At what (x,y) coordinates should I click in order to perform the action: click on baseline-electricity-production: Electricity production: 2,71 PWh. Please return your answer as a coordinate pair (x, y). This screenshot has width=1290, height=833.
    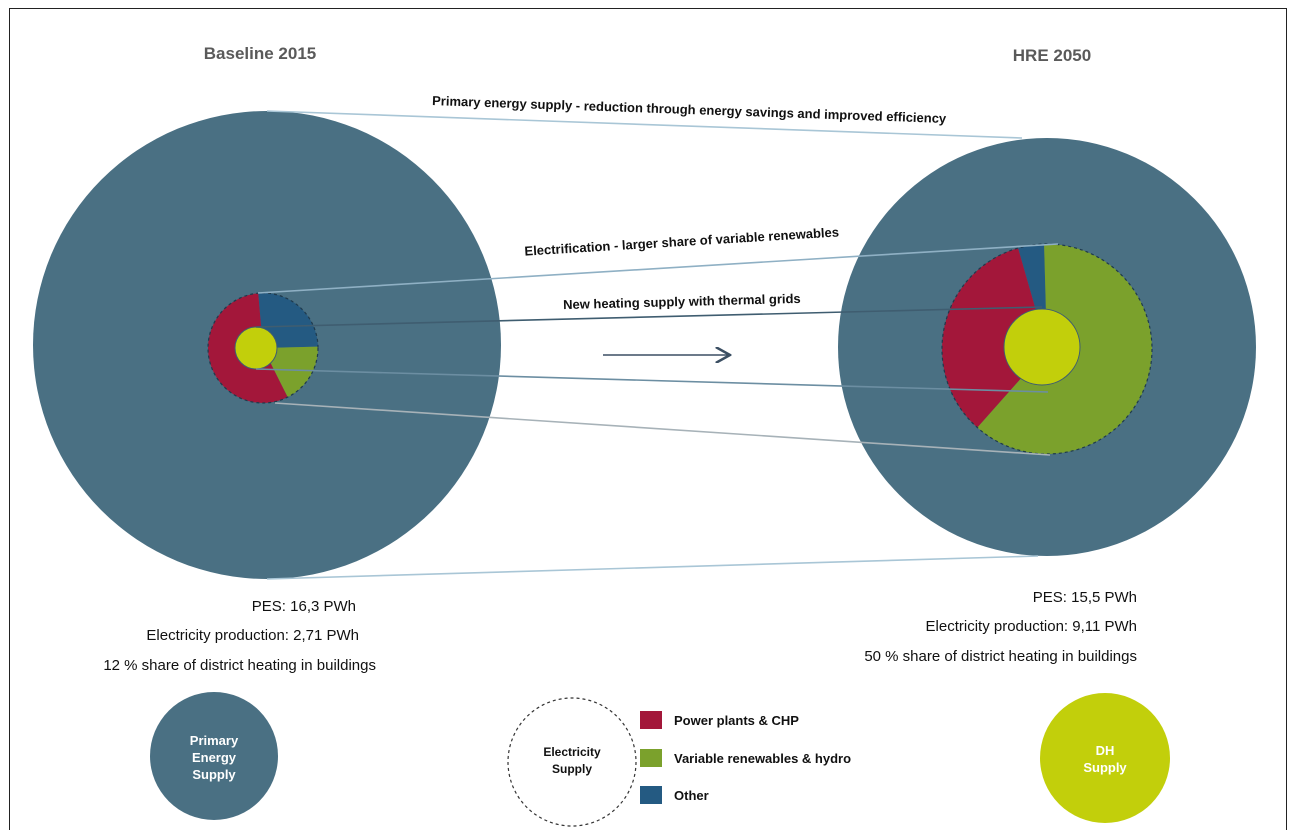
    Looking at the image, I should click on (252, 635).